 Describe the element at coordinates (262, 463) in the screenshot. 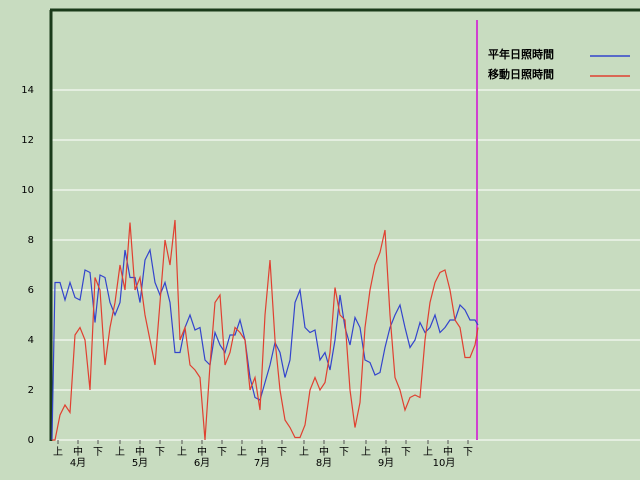

I see `month-label: 7月` at that location.